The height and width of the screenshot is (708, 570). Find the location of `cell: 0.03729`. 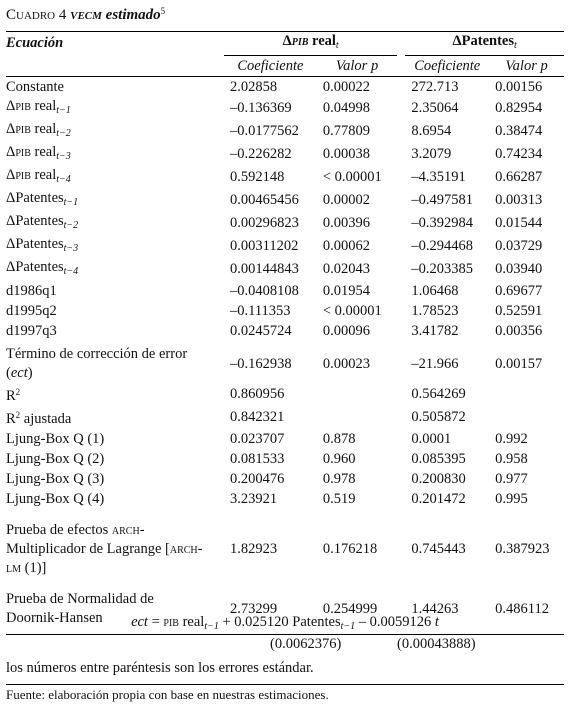

cell: 0.03729 is located at coordinates (519, 246).